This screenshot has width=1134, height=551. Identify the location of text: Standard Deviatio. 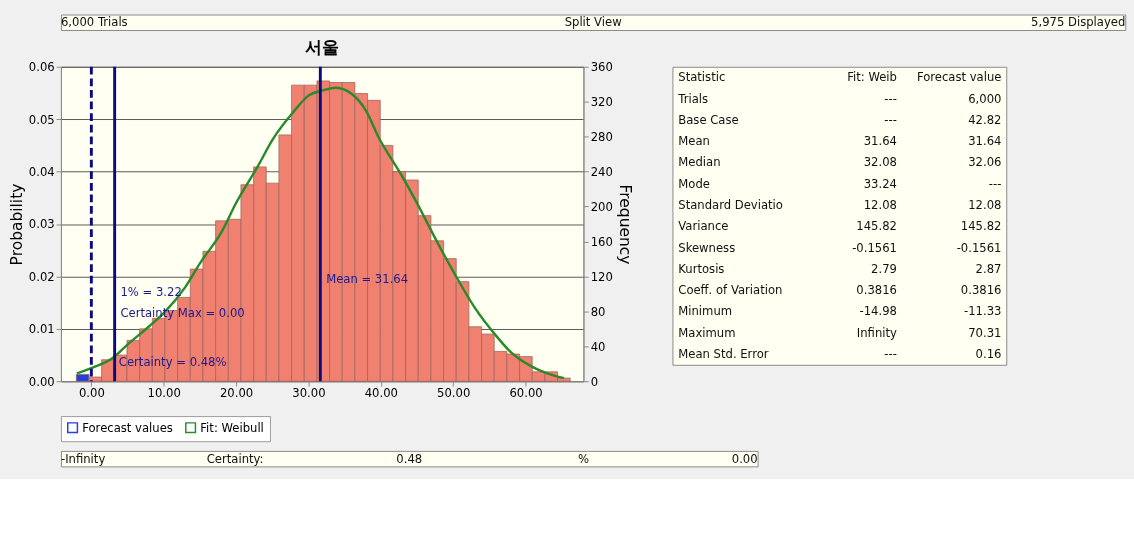
(730, 205).